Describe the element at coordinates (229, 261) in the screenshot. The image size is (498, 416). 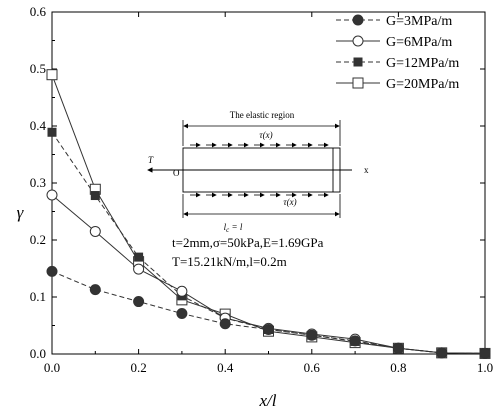
I see `parameter-line-2: T=15.21kN/m,l=0.2m` at that location.